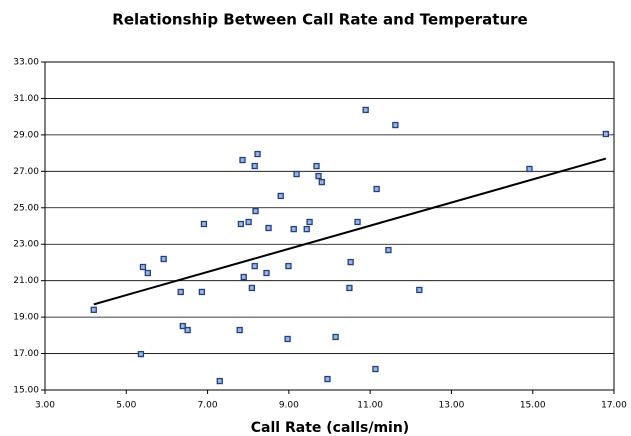 The height and width of the screenshot is (436, 631). I want to click on x-tick-label: 7.00, so click(208, 406).